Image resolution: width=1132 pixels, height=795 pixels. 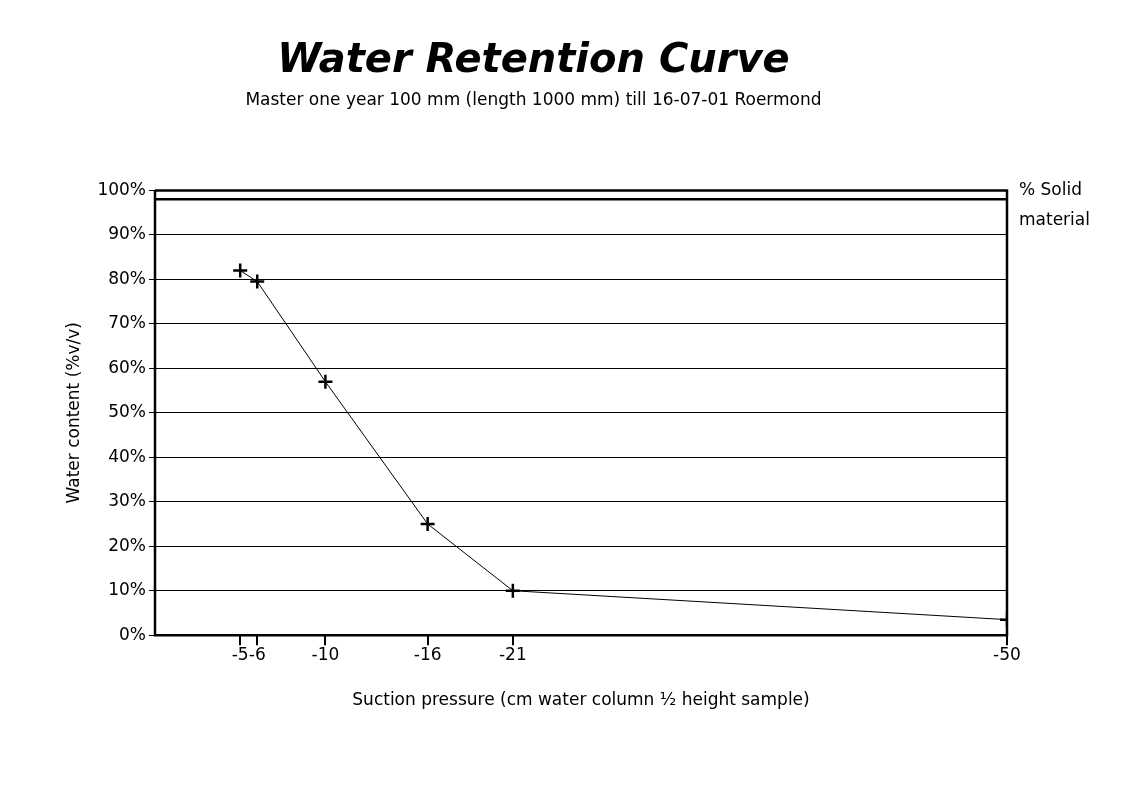 I want to click on y-tick-label: 60%, so click(x=127, y=366).